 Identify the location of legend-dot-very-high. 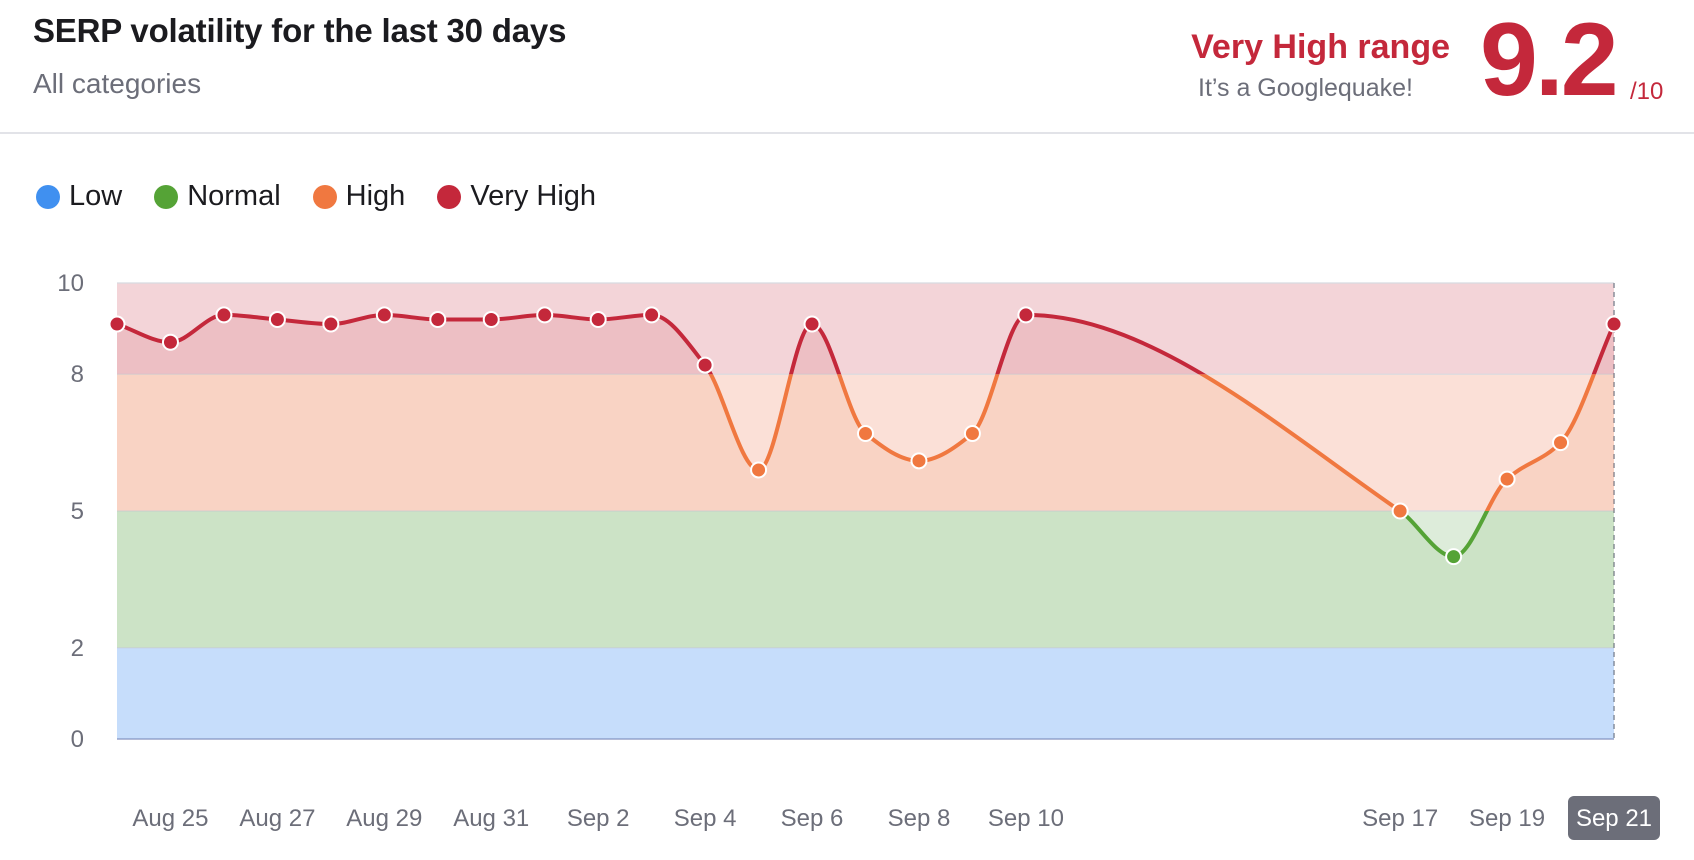
(449, 196).